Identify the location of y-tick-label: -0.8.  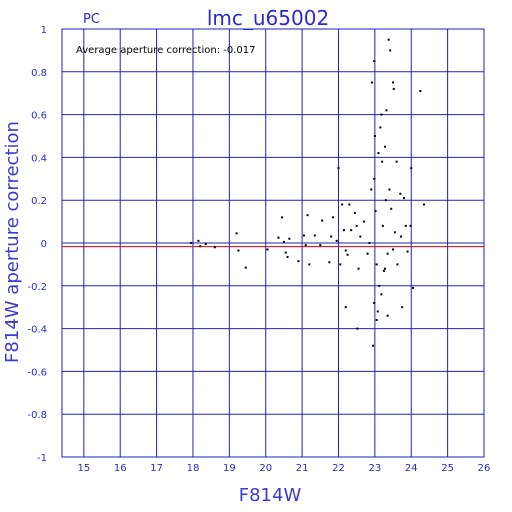
(37, 415).